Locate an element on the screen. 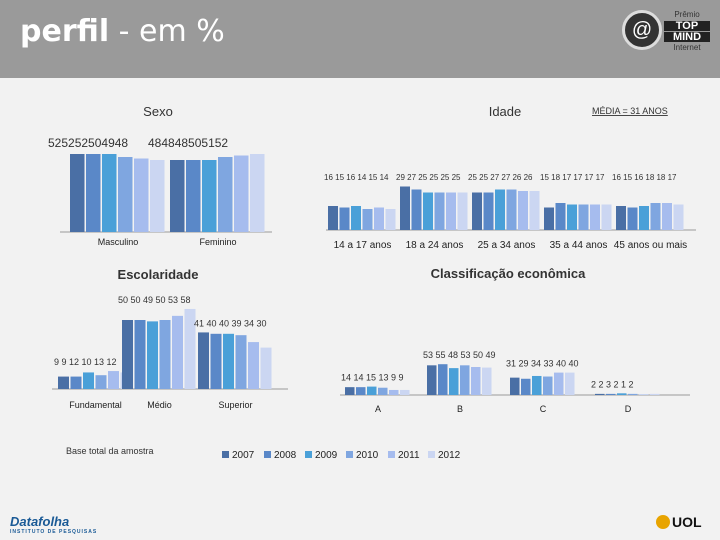 The height and width of the screenshot is (540, 720). category-label: 25 a 34 anos is located at coordinates (507, 245).